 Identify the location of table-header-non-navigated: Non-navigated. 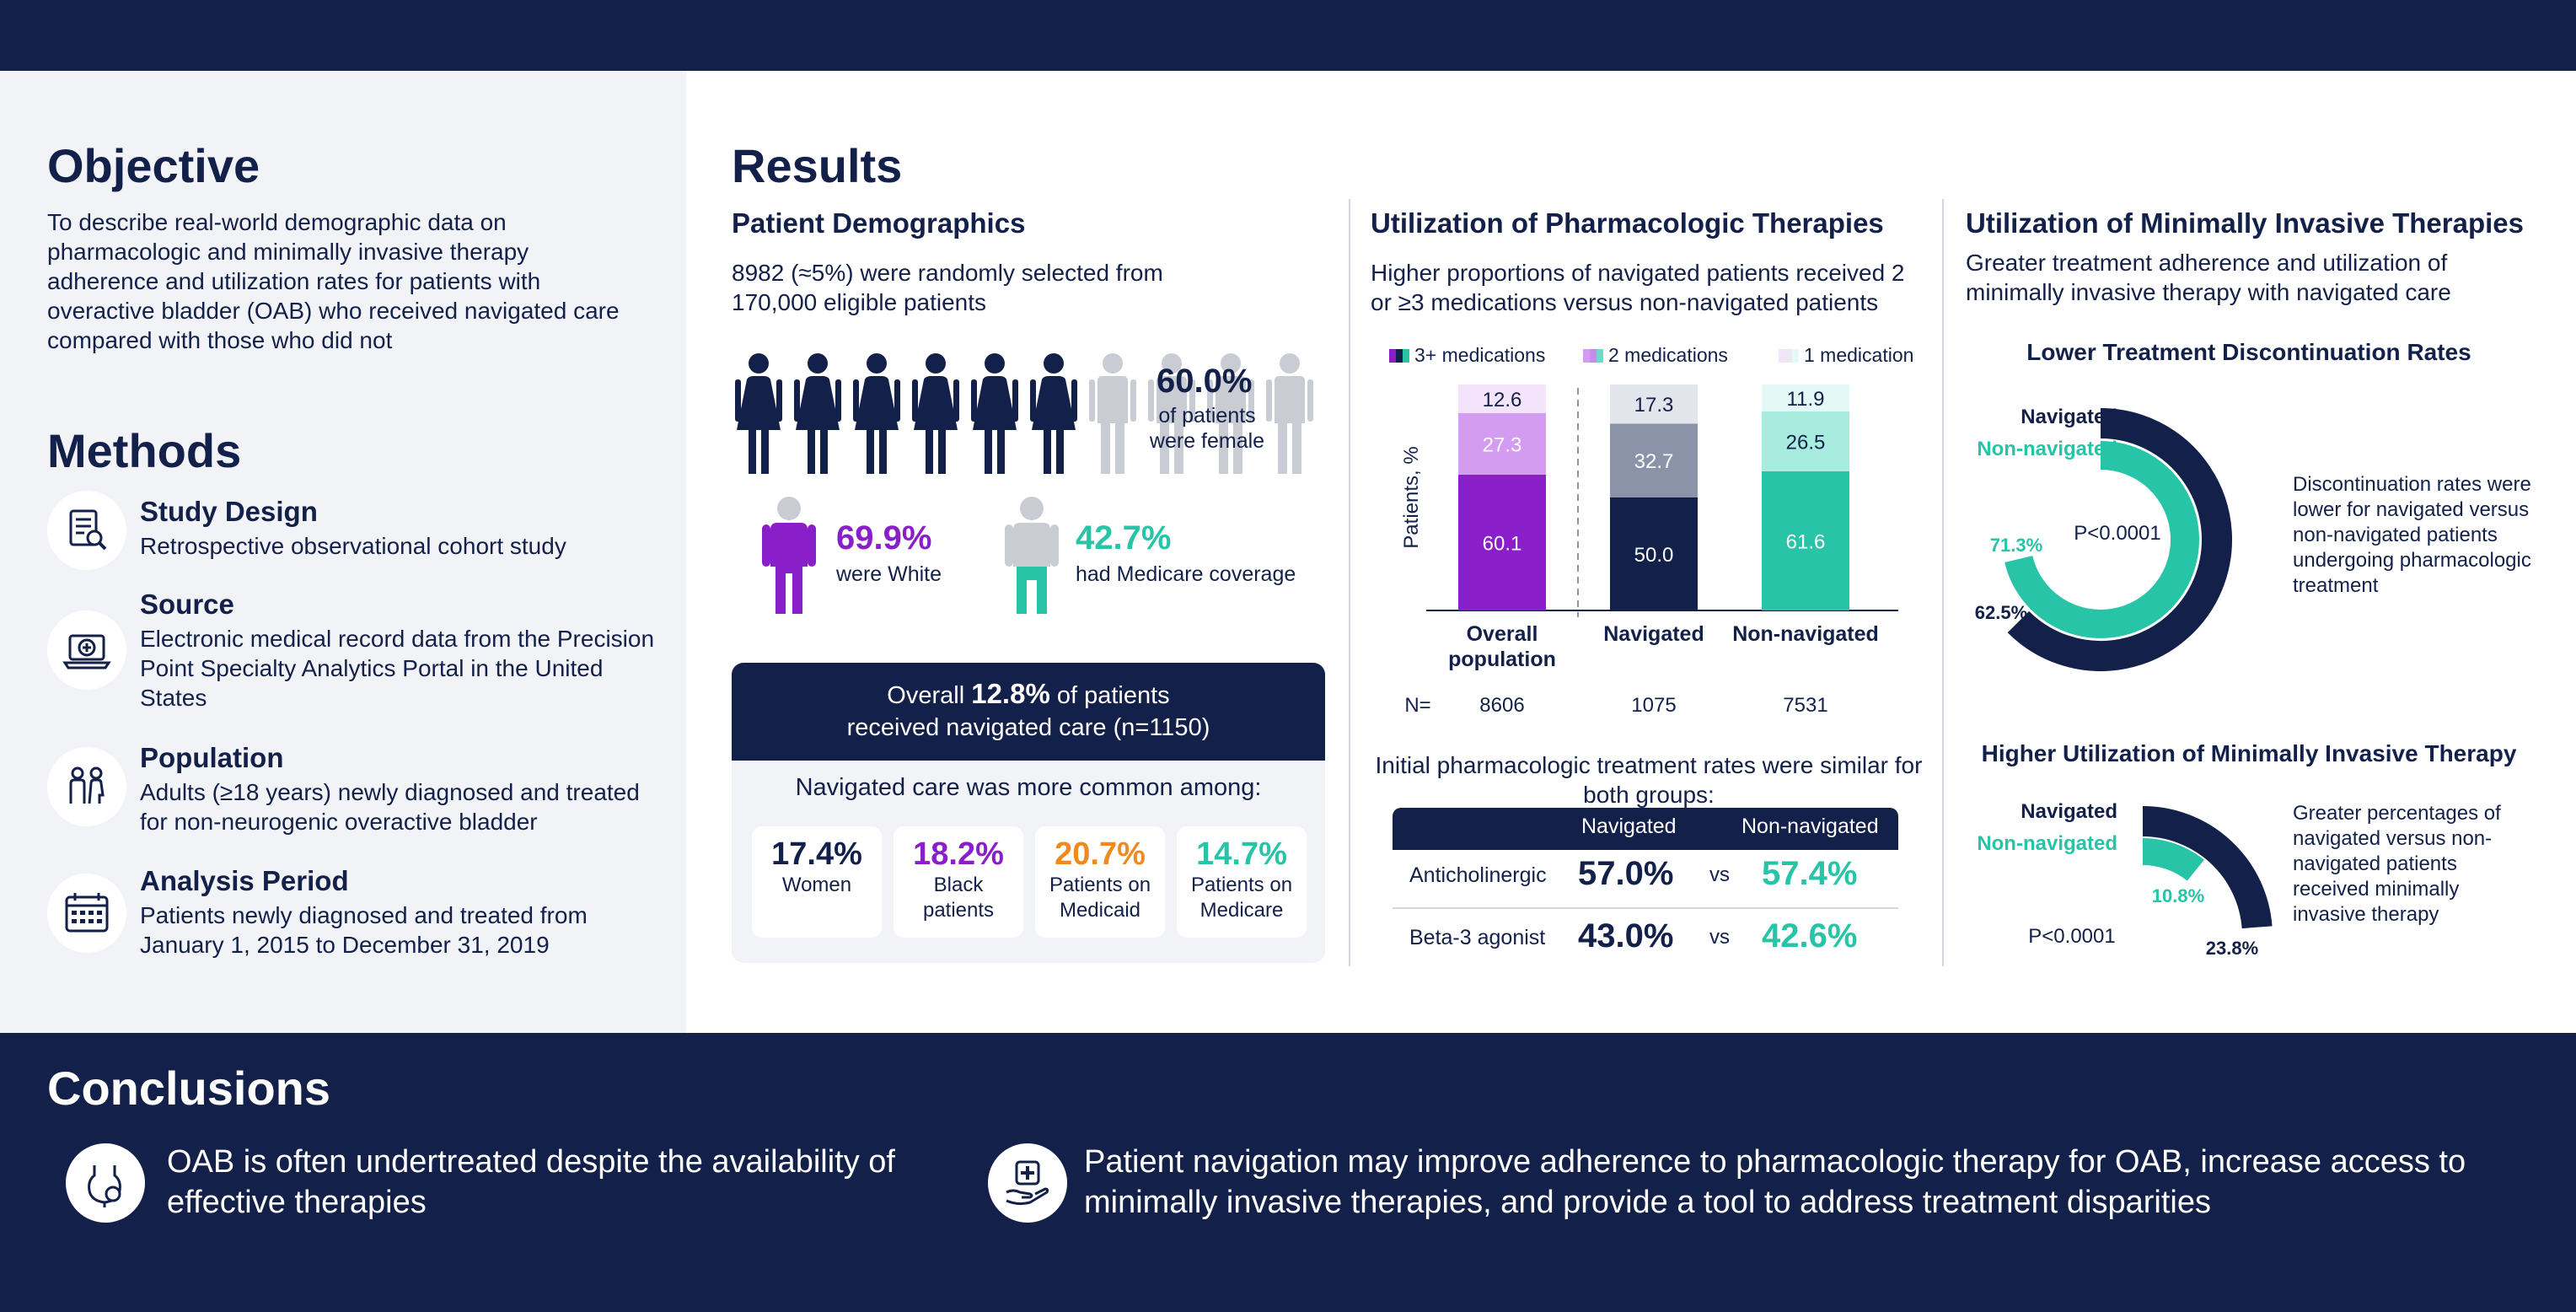
(1810, 827).